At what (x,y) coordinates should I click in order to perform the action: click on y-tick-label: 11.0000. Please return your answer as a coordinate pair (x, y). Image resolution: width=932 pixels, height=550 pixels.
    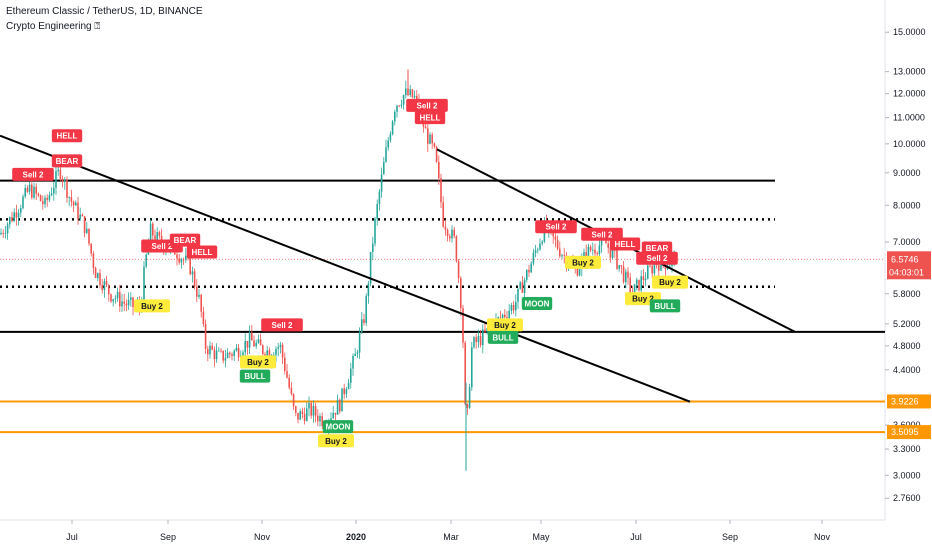
    Looking at the image, I should click on (909, 118).